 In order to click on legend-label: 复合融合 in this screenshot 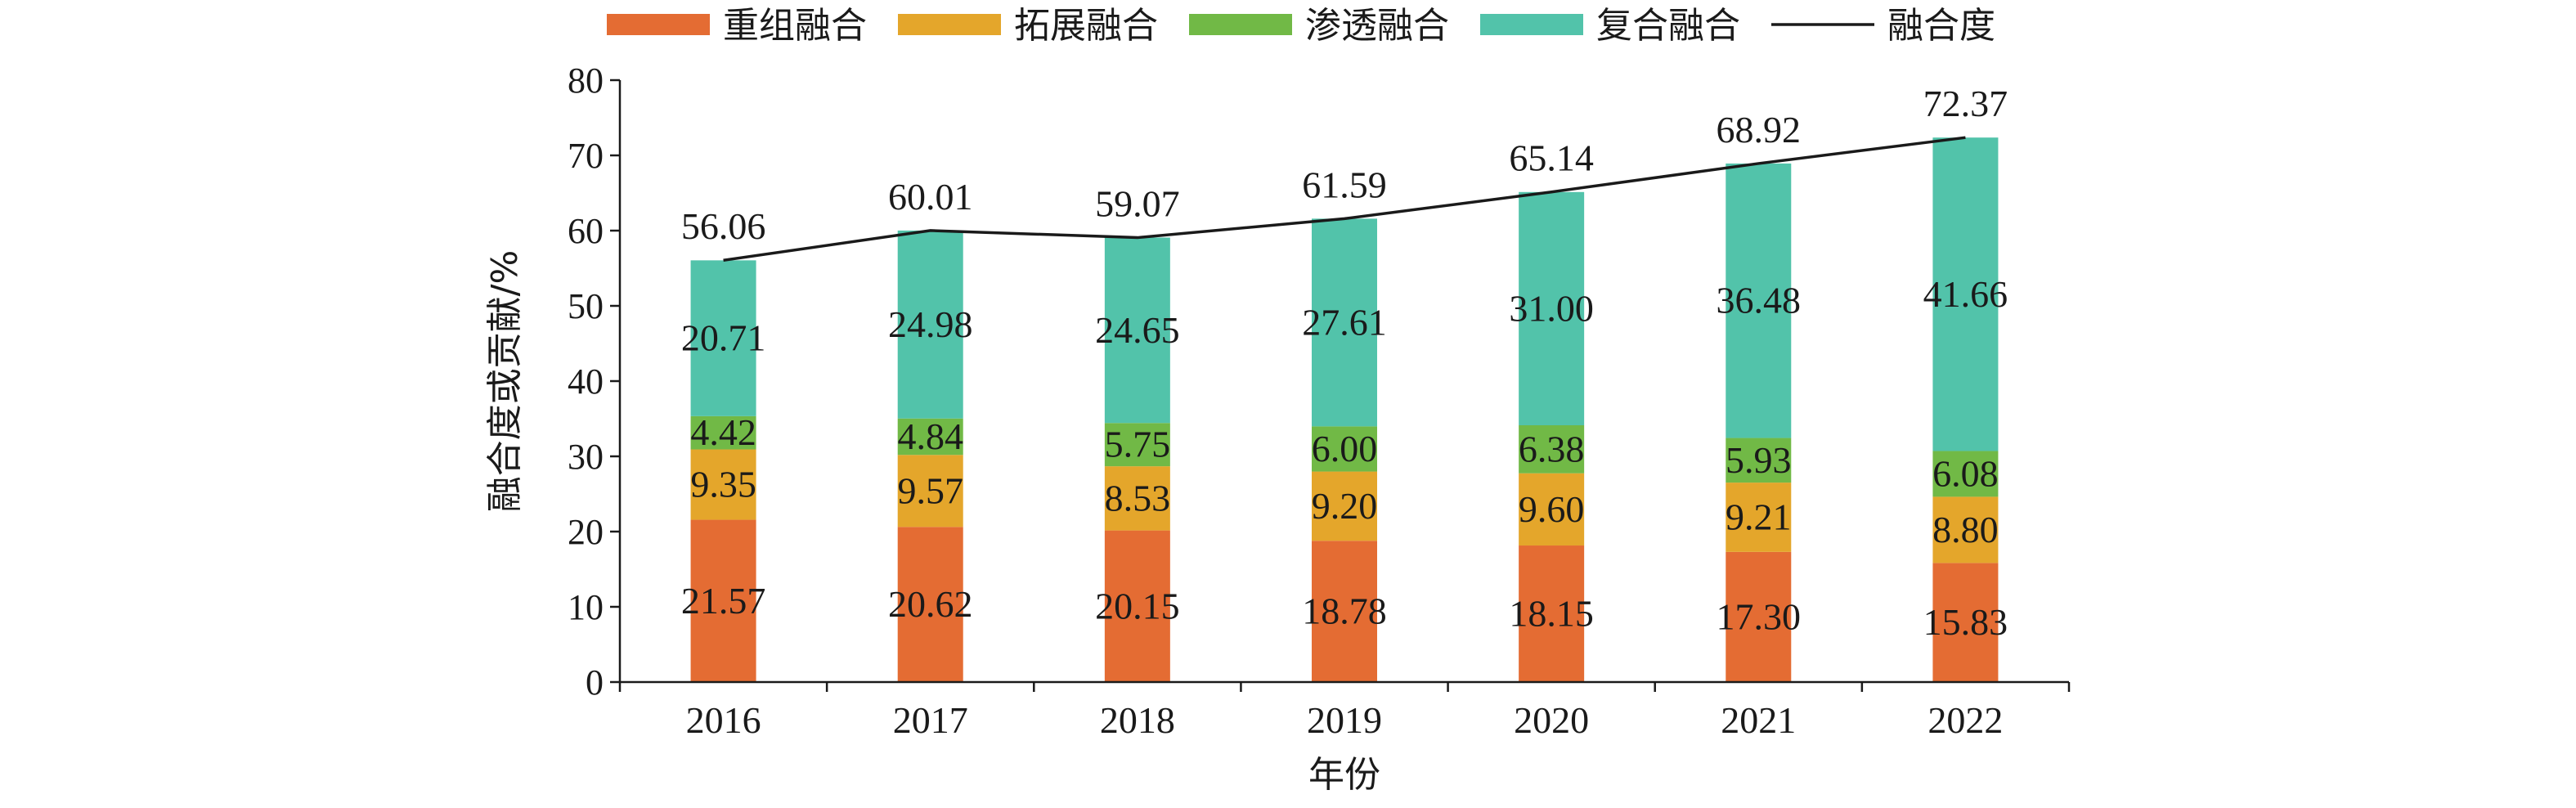, I will do `click(1668, 26)`.